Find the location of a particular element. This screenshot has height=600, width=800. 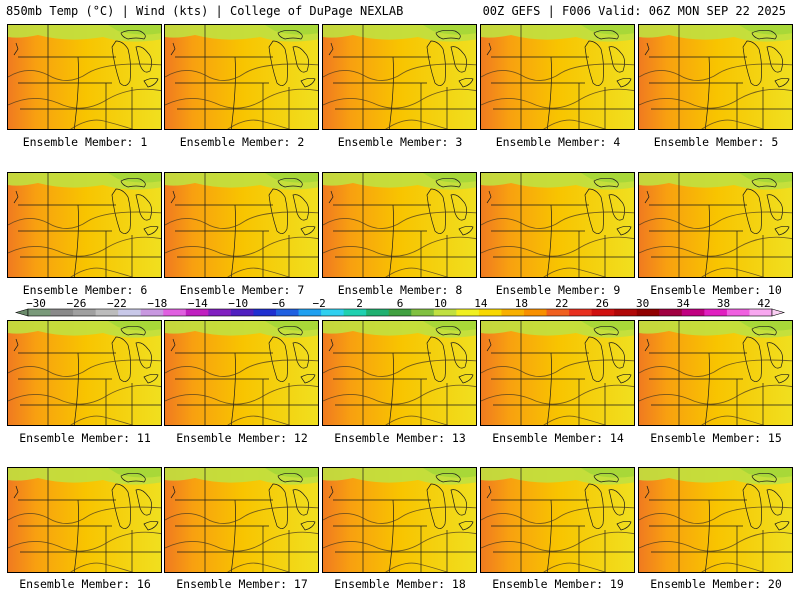

colorbar-tick-label: 34 is located at coordinates (683, 303).